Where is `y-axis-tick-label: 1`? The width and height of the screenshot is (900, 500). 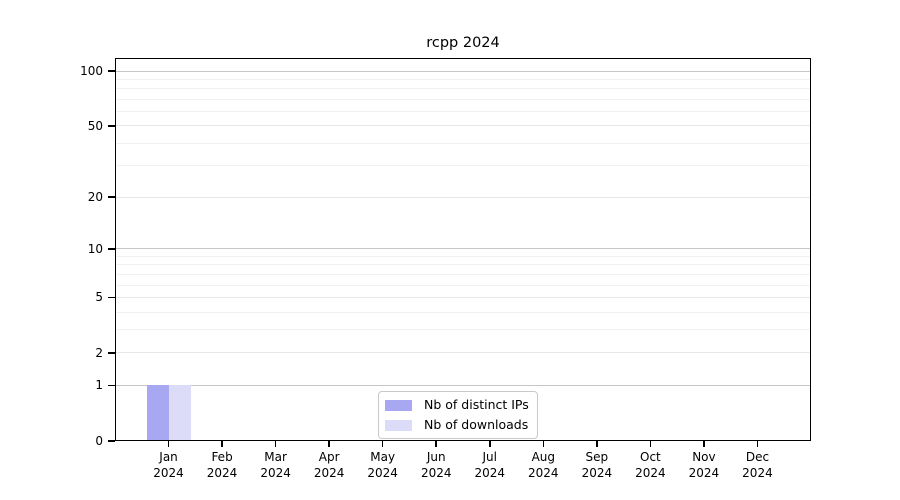 y-axis-tick-label: 1 is located at coordinates (99, 385).